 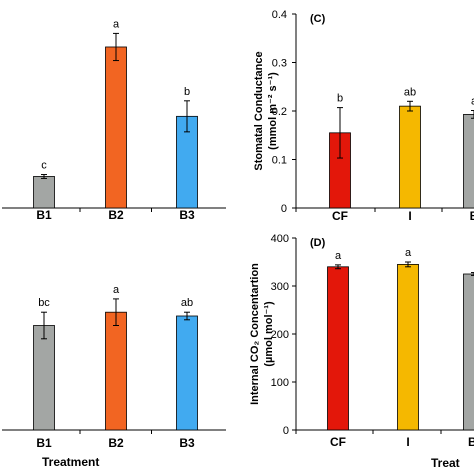 I want to click on y-axis-title-units: (µmol mol⁻¹), so click(x=269, y=334).